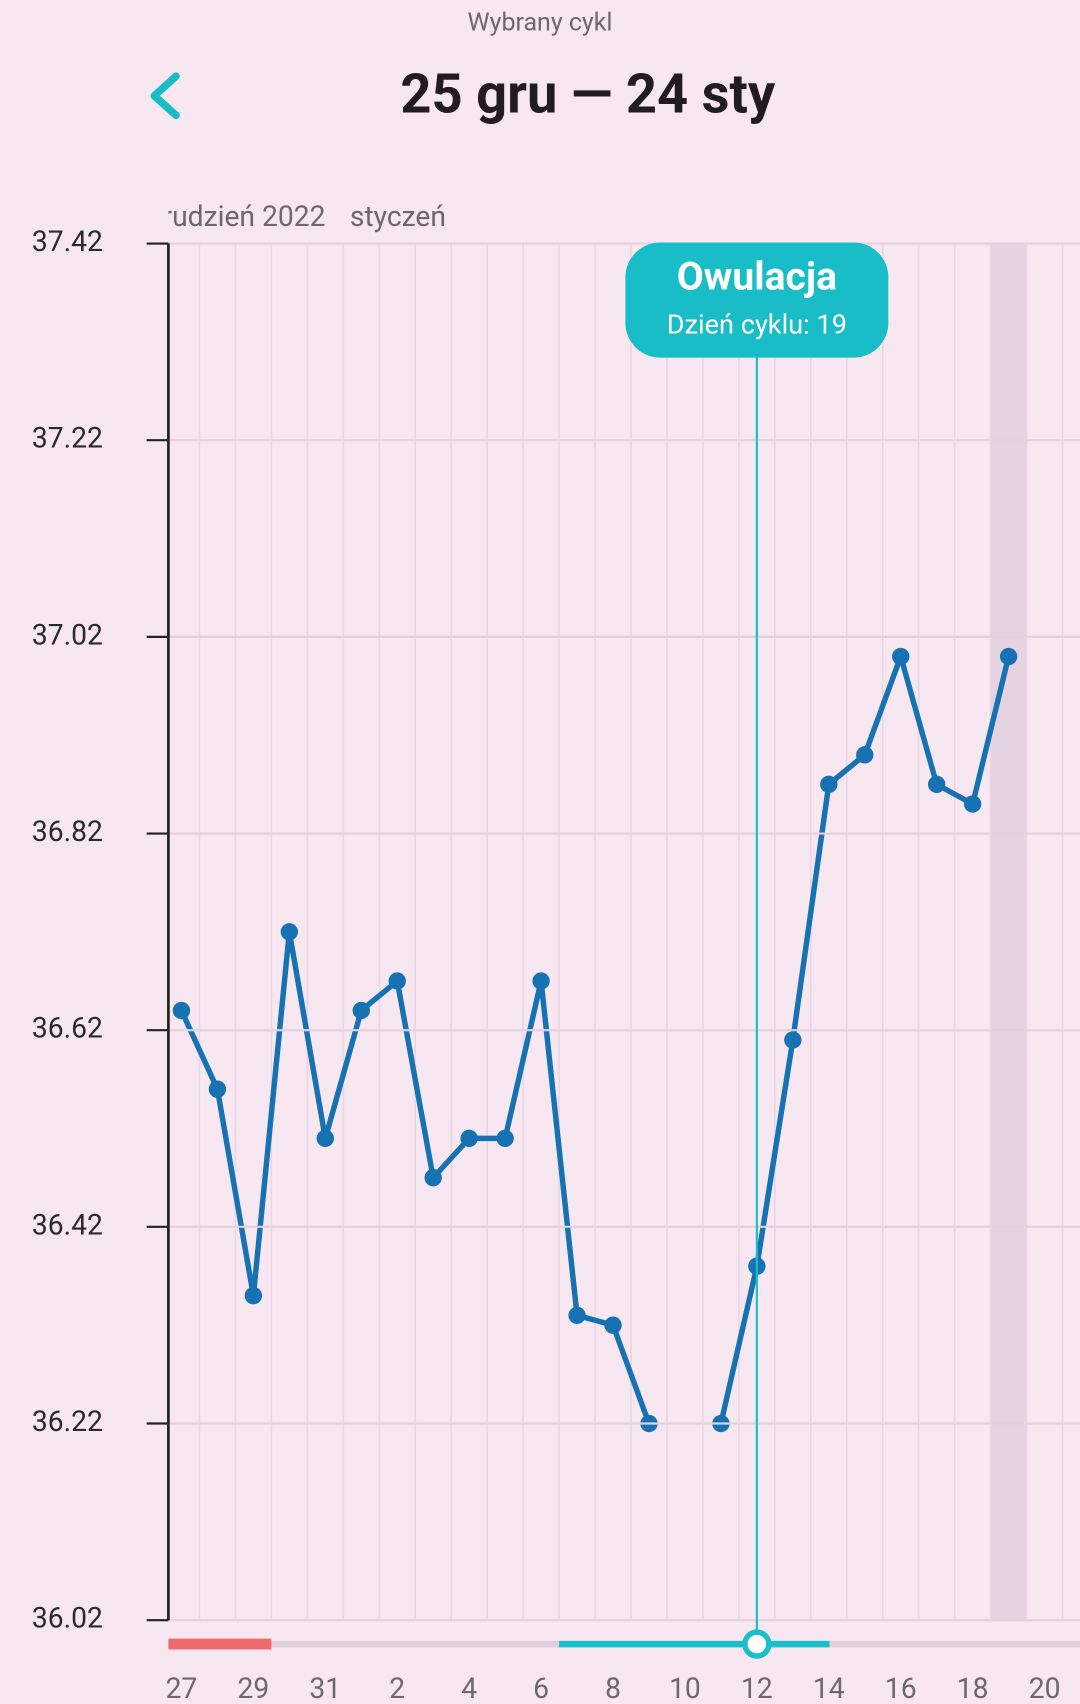 The image size is (1080, 1704). Describe the element at coordinates (67, 241) in the screenshot. I see `y-tick-label: 37.42` at that location.